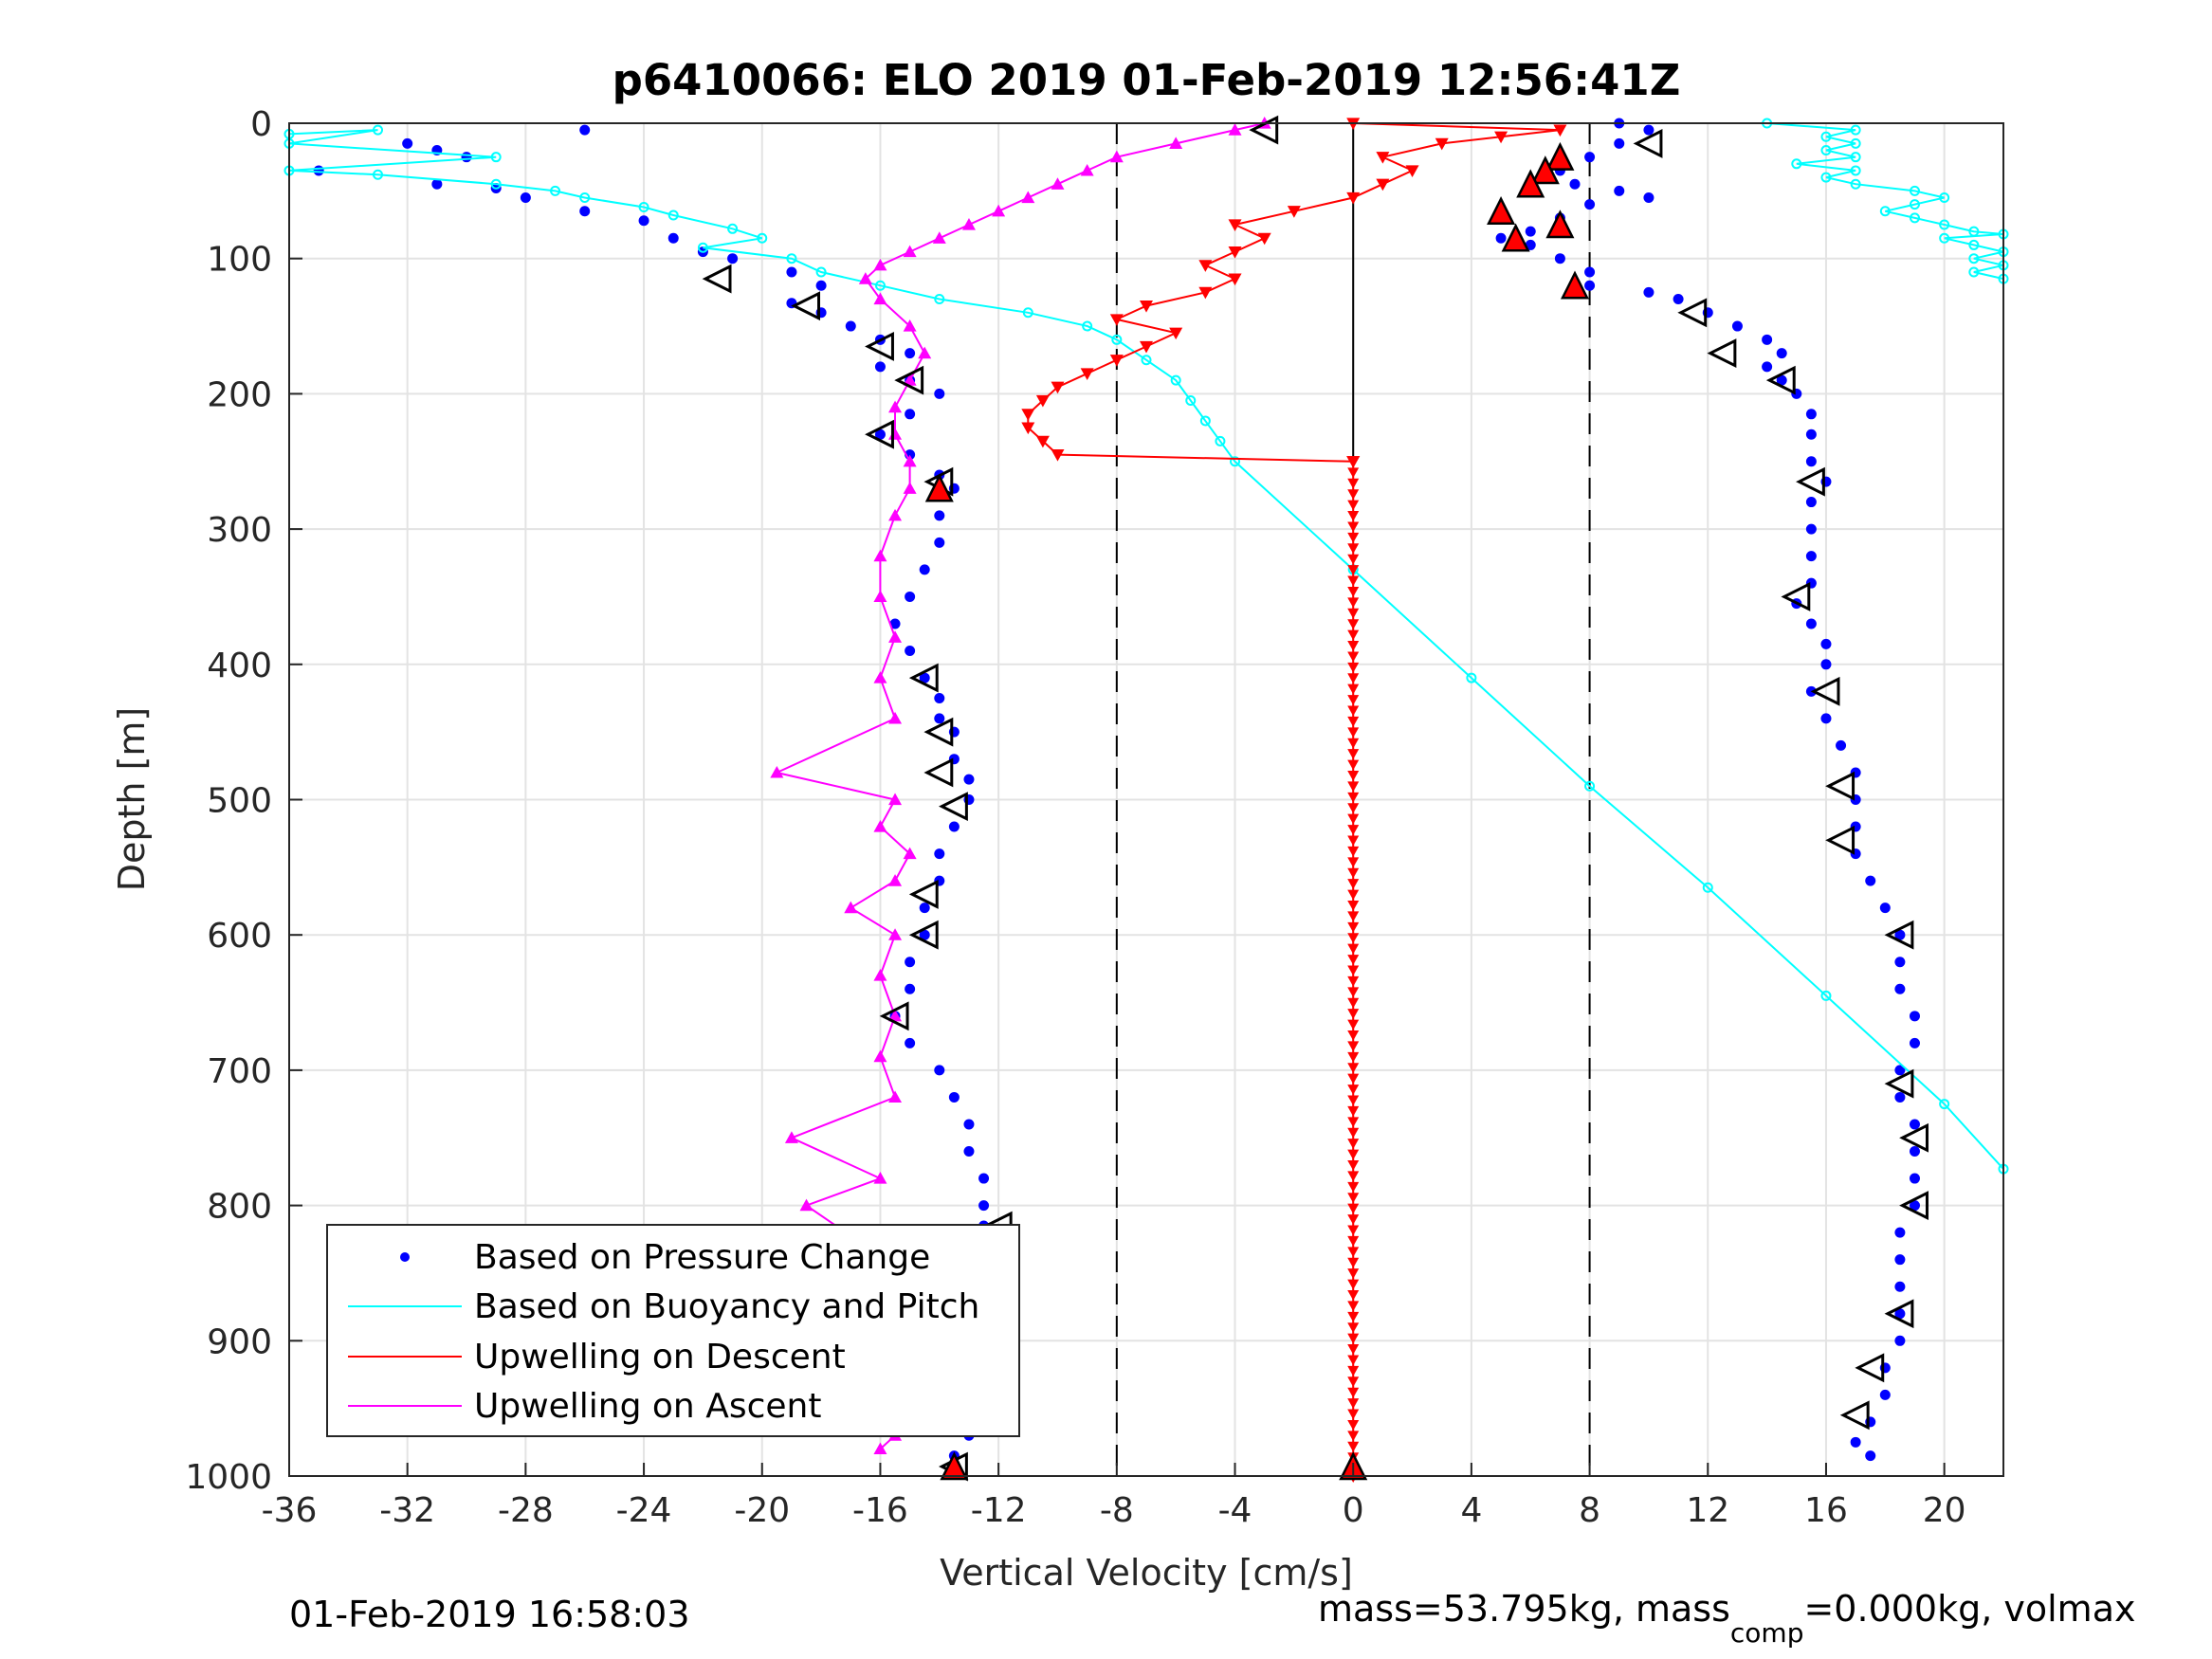 The width and height of the screenshot is (2212, 1659). I want to click on legend-label-pressure: Based on Pressure Change, so click(702, 1257).